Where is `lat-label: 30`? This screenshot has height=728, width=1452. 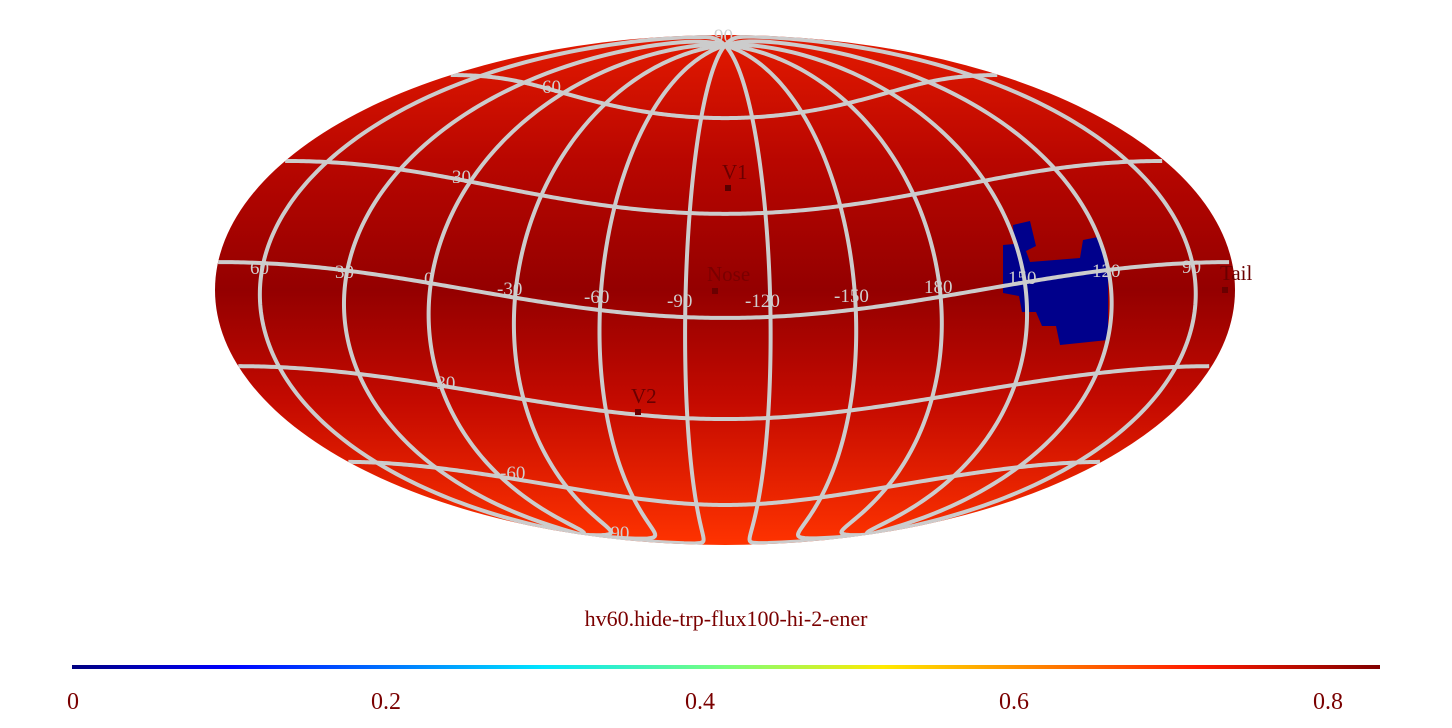 lat-label: 30 is located at coordinates (461, 177).